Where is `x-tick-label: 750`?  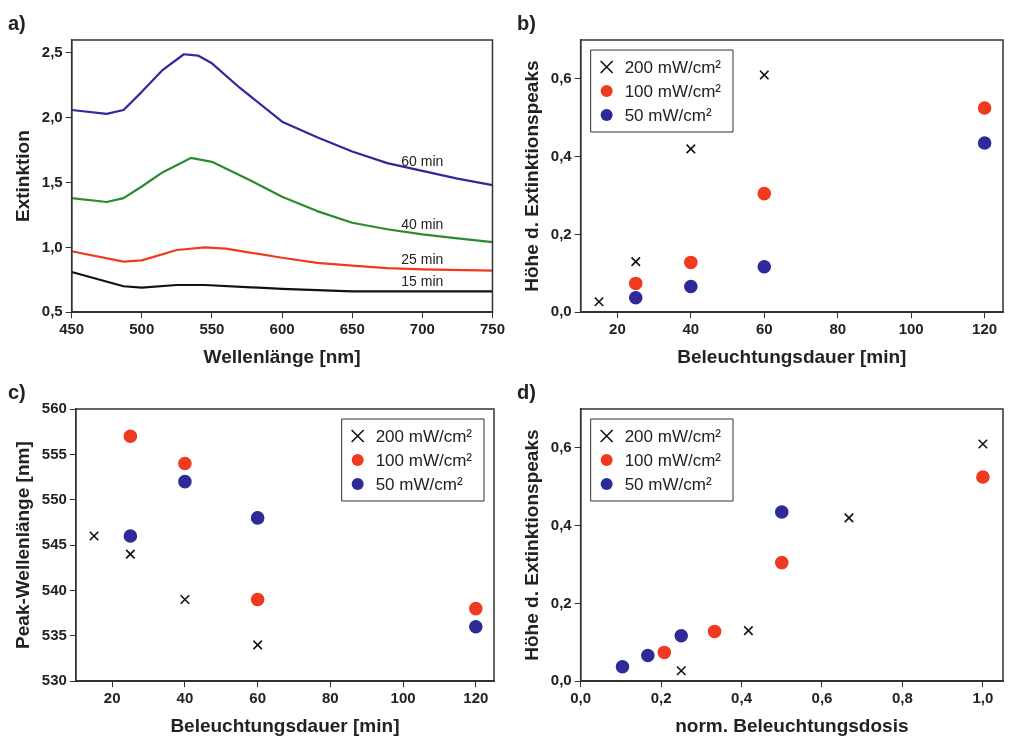 x-tick-label: 750 is located at coordinates (492, 329).